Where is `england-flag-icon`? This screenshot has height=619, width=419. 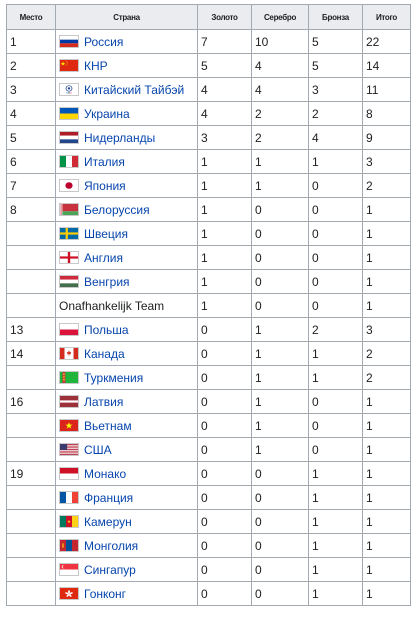
england-flag-icon is located at coordinates (69, 257).